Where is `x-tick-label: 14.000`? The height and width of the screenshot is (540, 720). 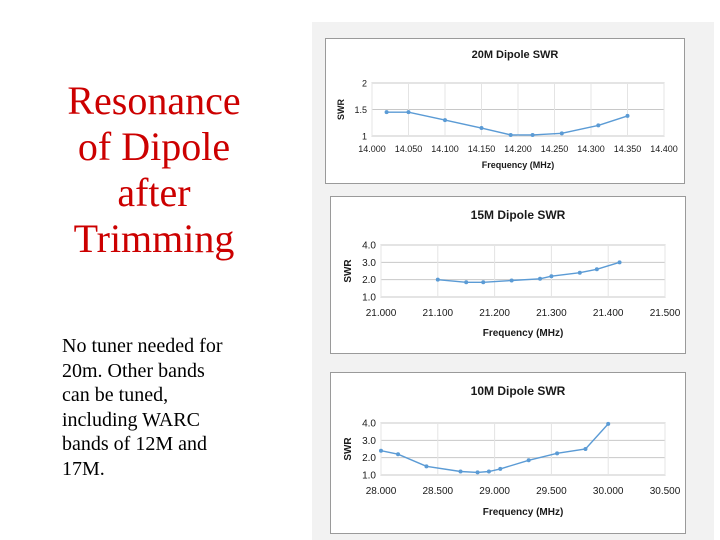
x-tick-label: 14.000 is located at coordinates (372, 149).